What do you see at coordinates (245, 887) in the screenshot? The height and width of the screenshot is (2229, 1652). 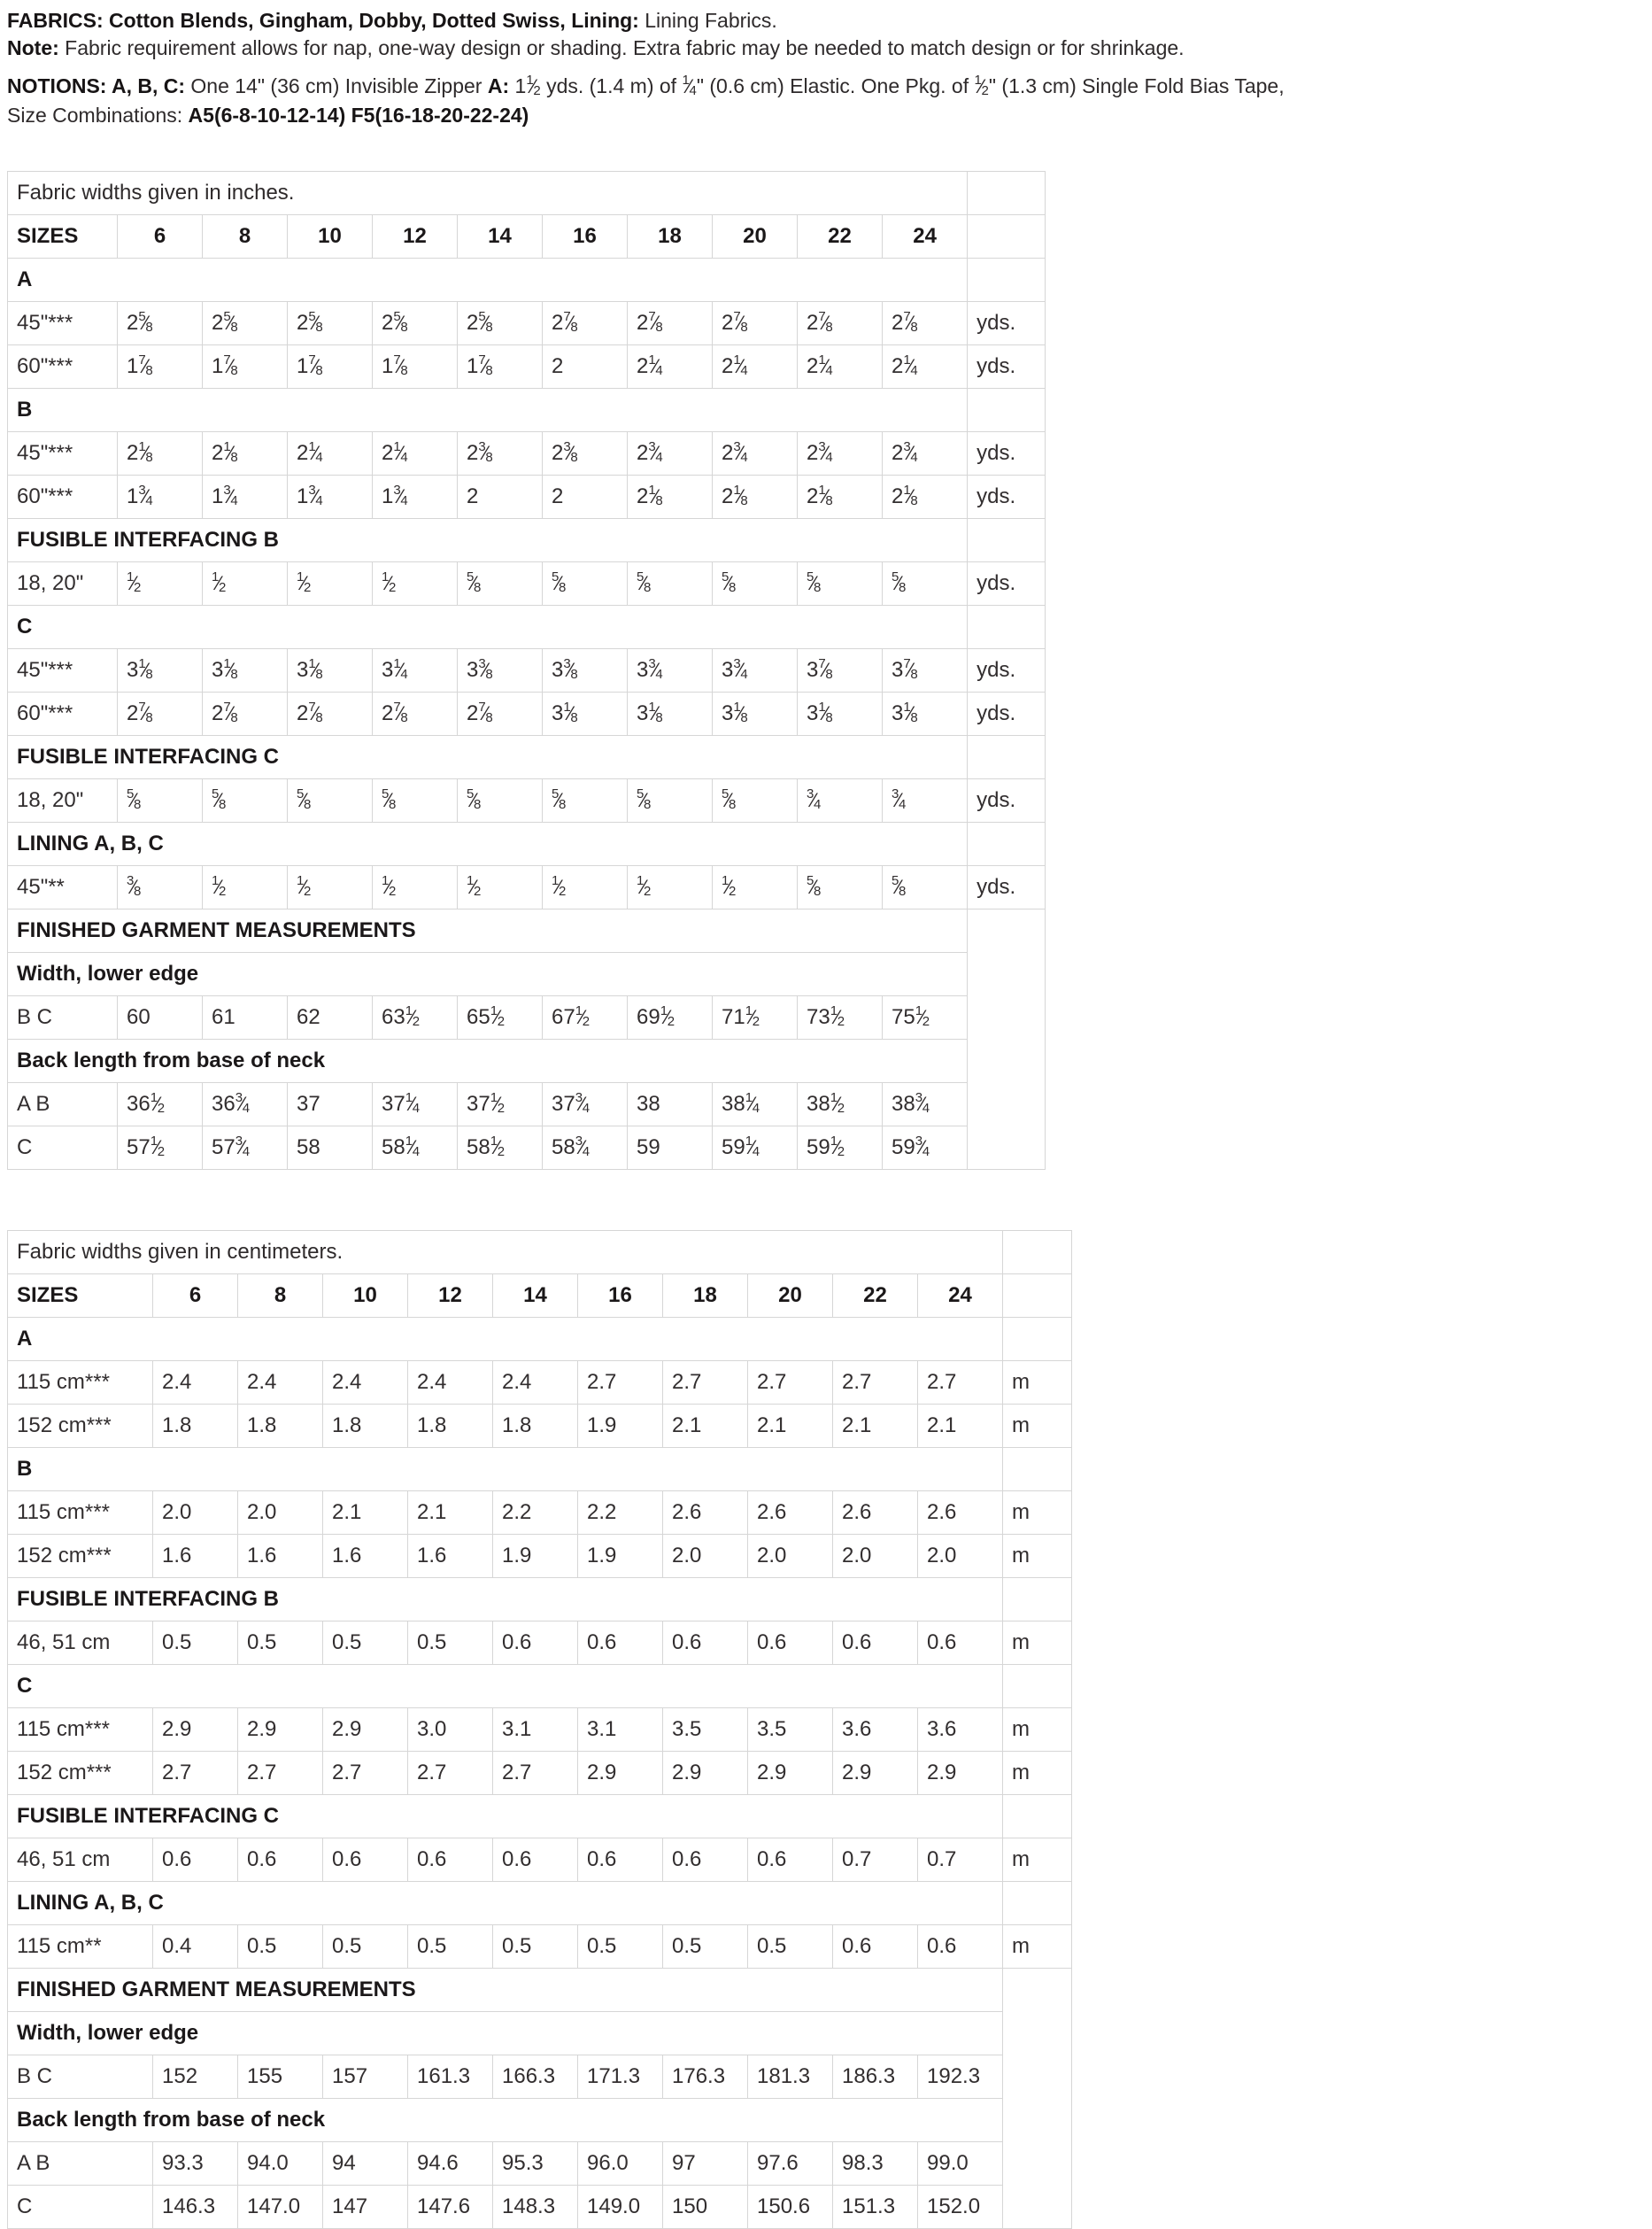 I see `value-cell: 1⁄2` at bounding box center [245, 887].